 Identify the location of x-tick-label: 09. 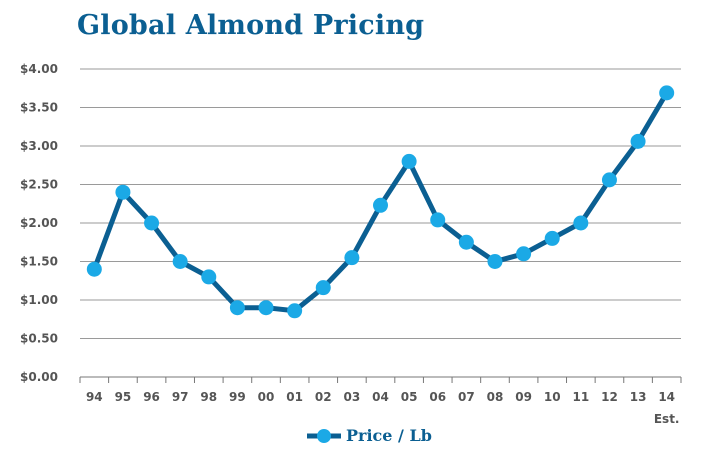
(523, 397).